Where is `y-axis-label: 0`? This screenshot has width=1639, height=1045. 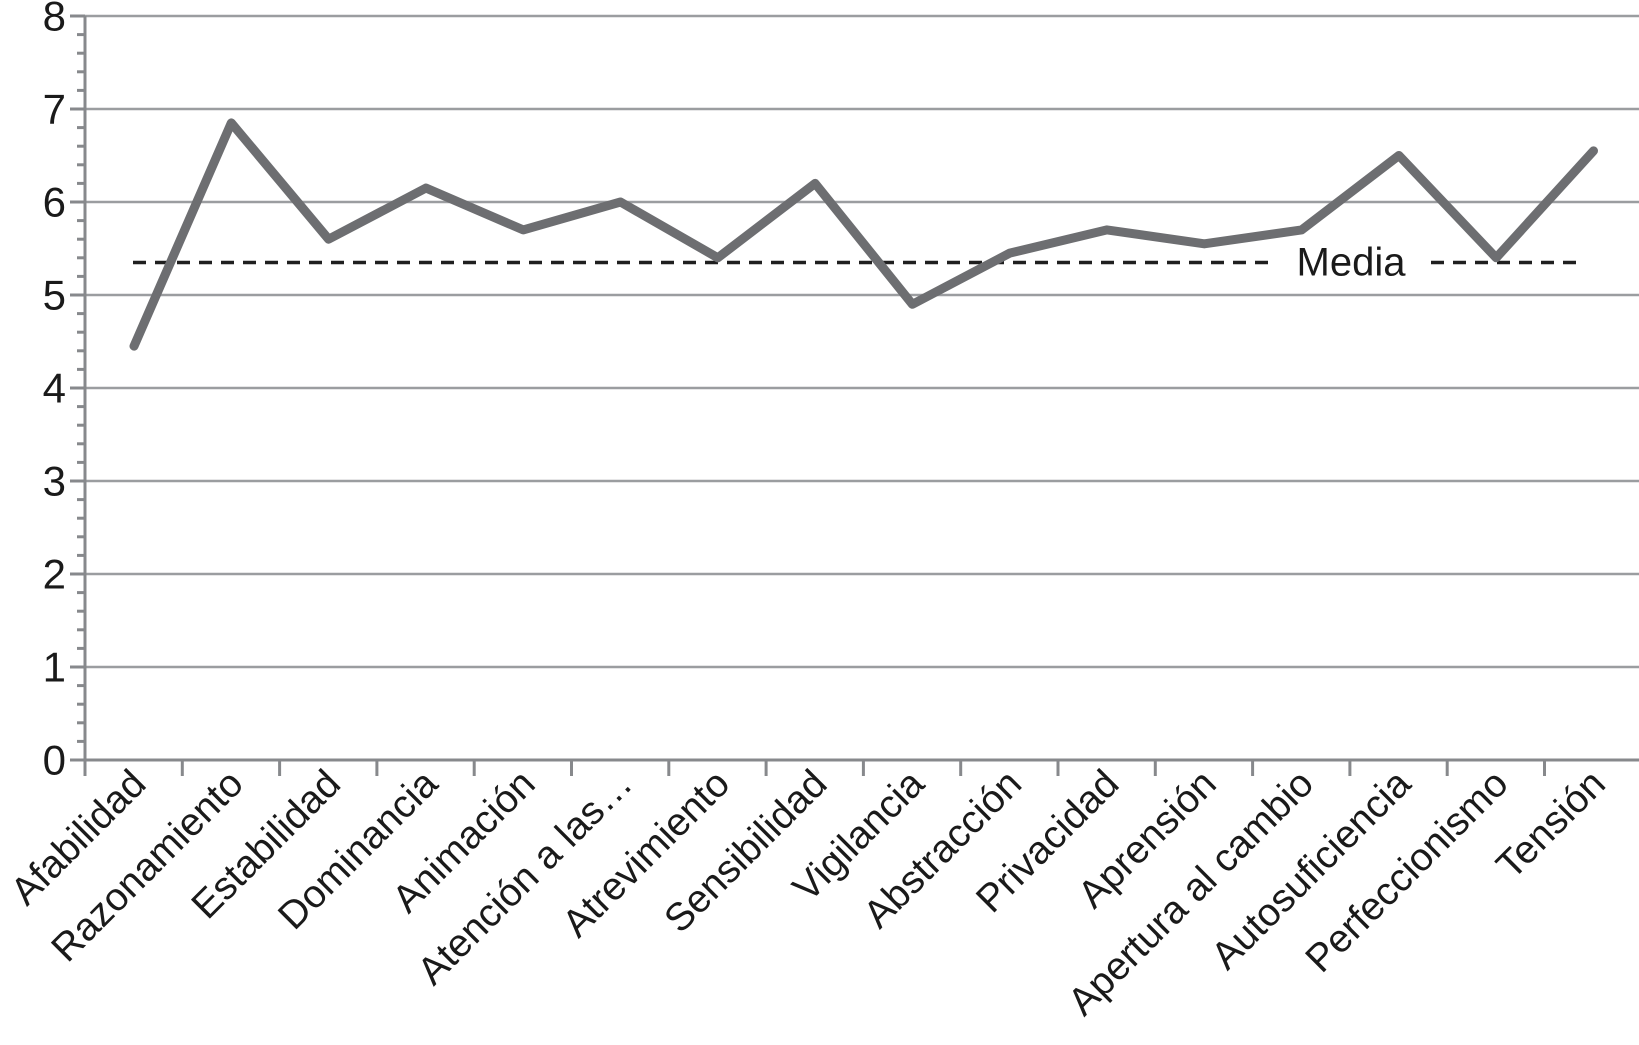
y-axis-label: 0 is located at coordinates (54, 760).